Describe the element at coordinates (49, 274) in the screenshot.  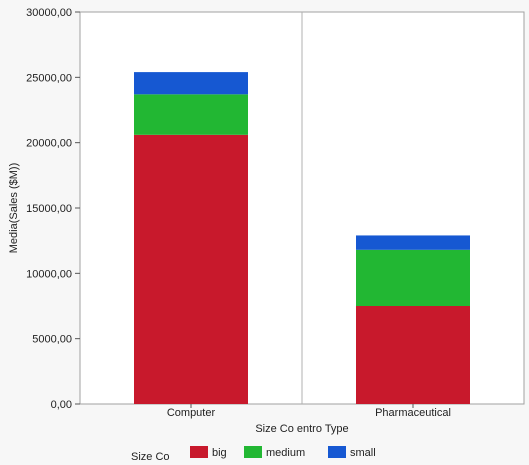
I see `y-tick-label: 10000,00` at that location.